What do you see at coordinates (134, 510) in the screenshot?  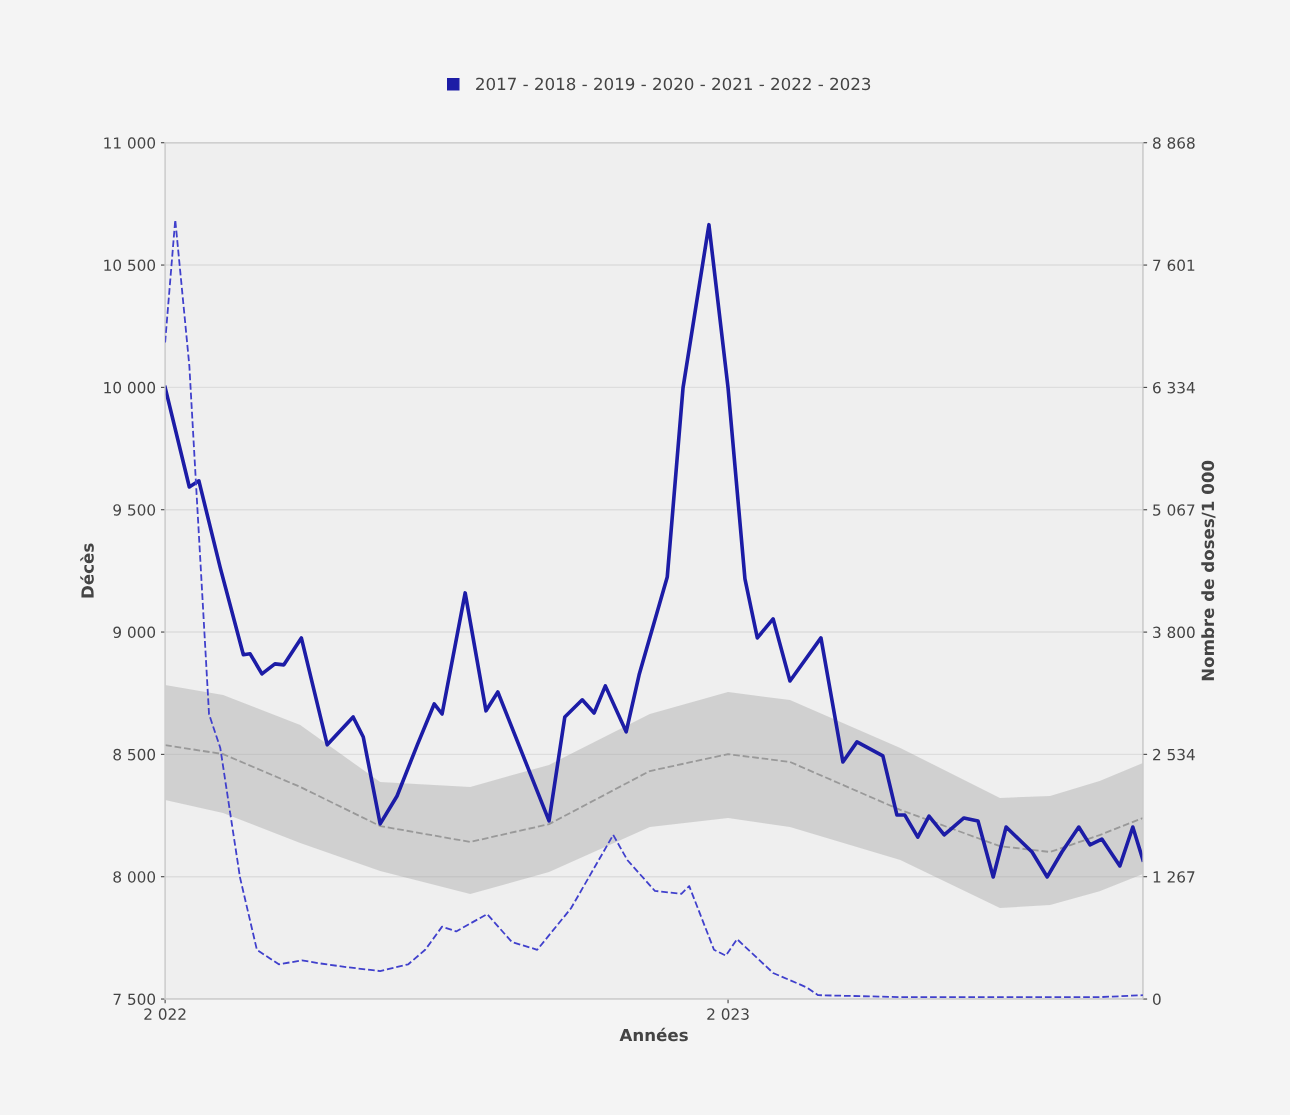 I see `y-tick-label: 9 500` at bounding box center [134, 510].